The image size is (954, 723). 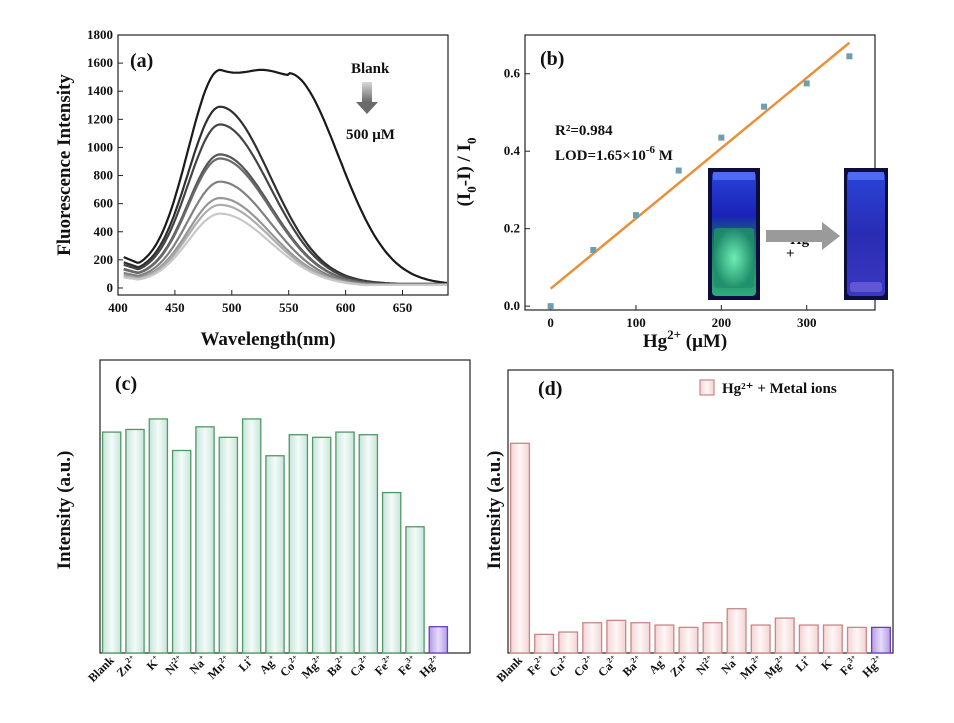 I want to click on category-label: K+, so click(x=153, y=662).